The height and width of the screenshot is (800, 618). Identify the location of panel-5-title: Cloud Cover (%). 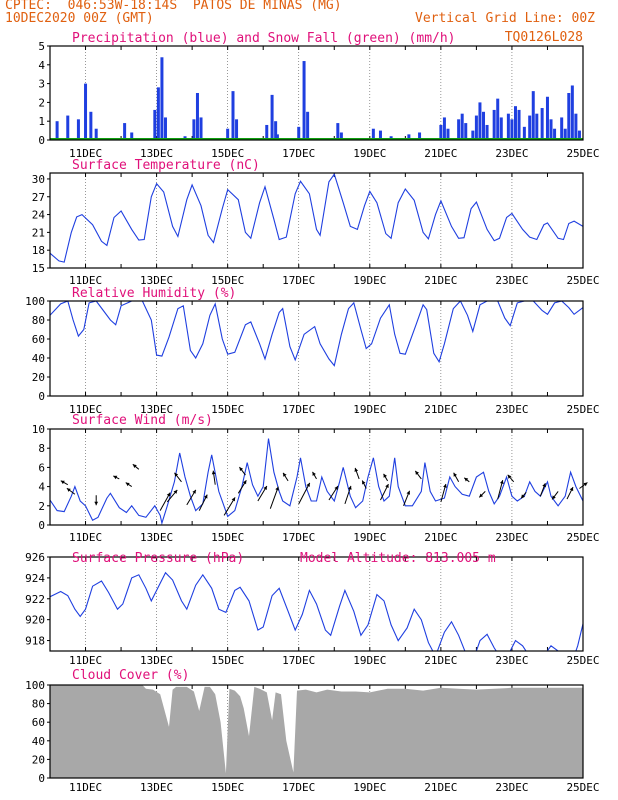
(130, 675).